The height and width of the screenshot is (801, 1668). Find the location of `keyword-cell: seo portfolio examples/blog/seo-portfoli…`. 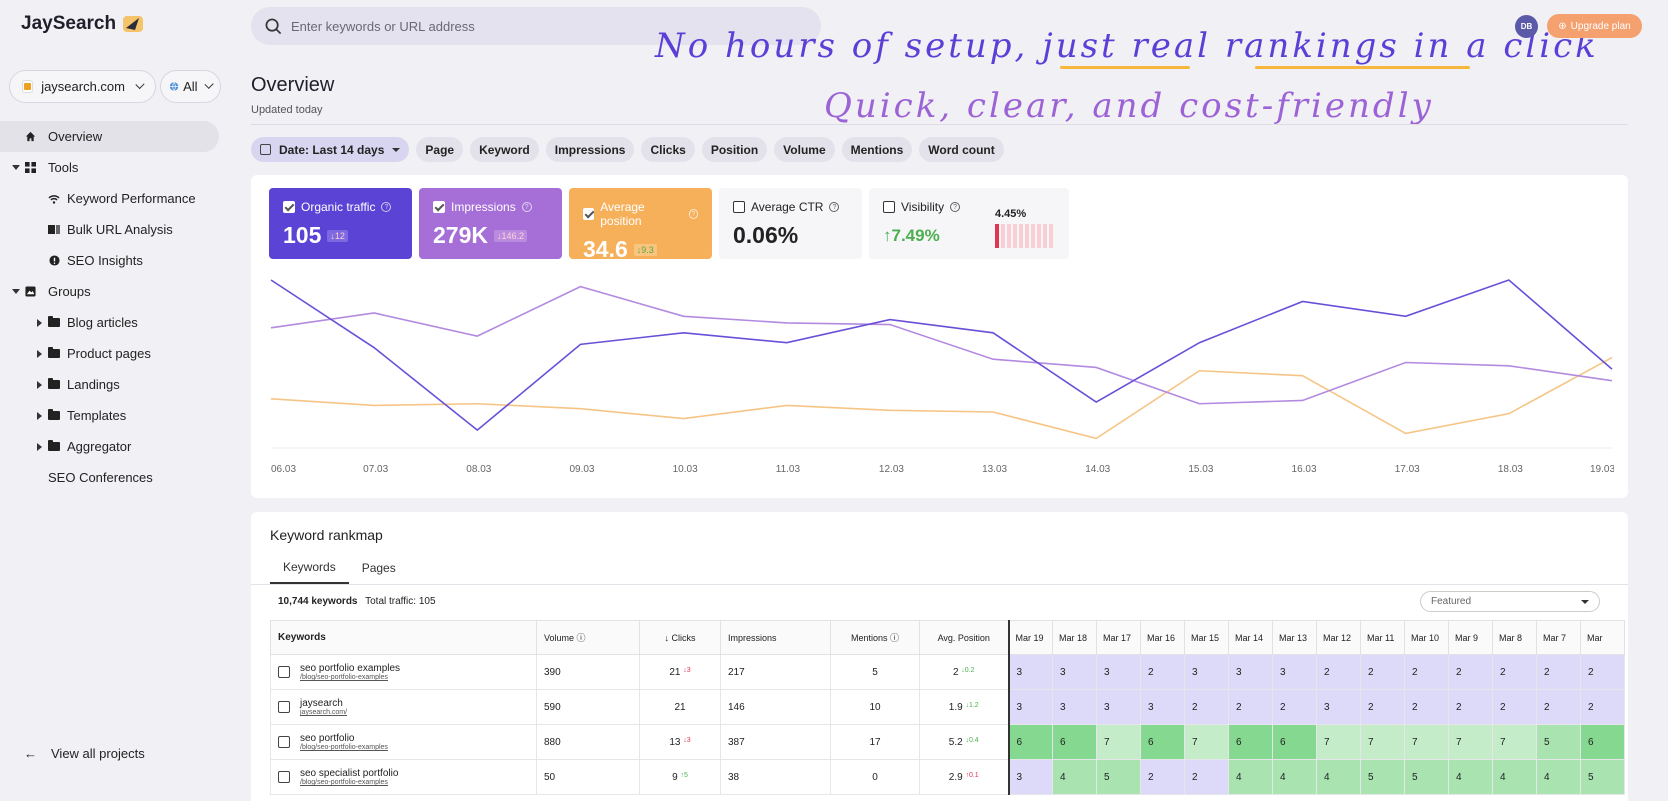

keyword-cell: seo portfolio examples/blog/seo-portfoli… is located at coordinates (403, 672).